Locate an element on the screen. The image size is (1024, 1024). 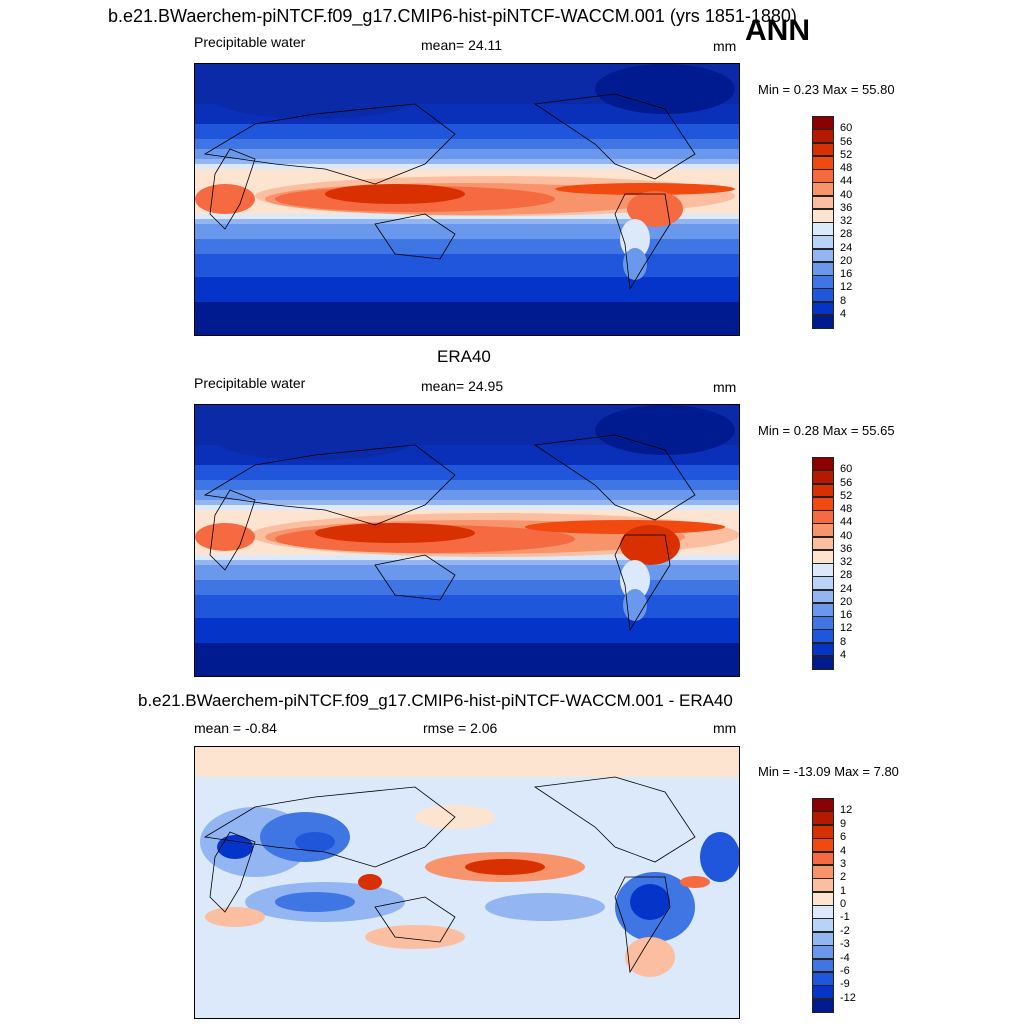
colorbar-label: -4 is located at coordinates (845, 957).